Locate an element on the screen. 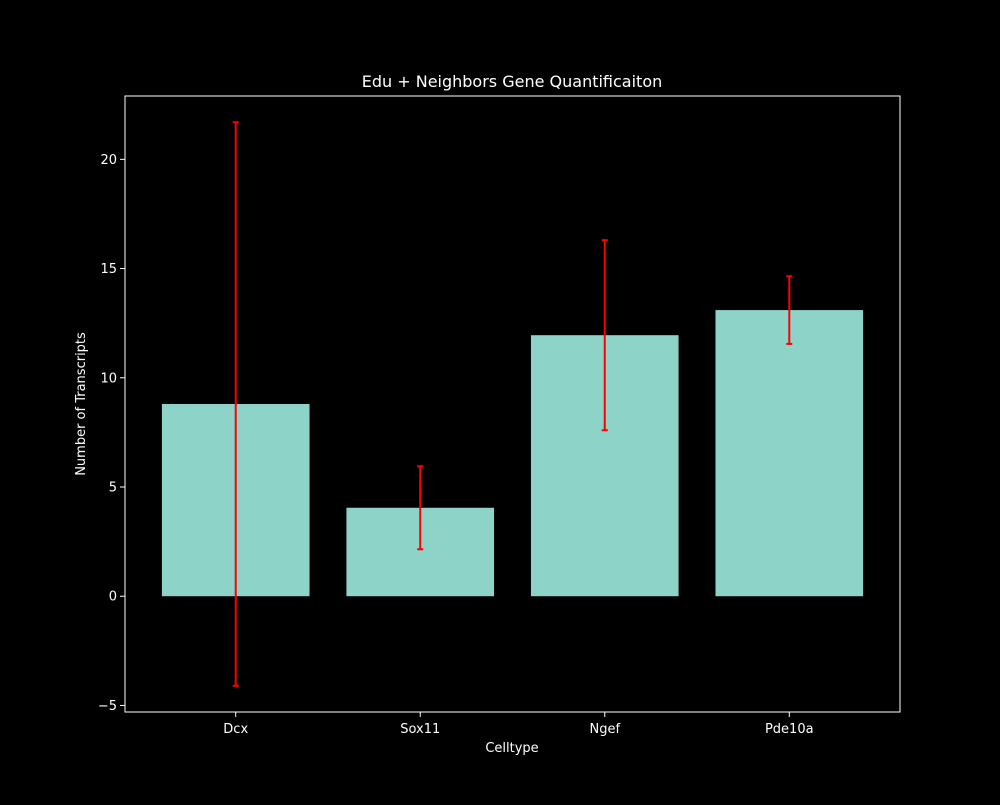 This screenshot has height=805, width=1000. bar-pde10a is located at coordinates (789, 453).